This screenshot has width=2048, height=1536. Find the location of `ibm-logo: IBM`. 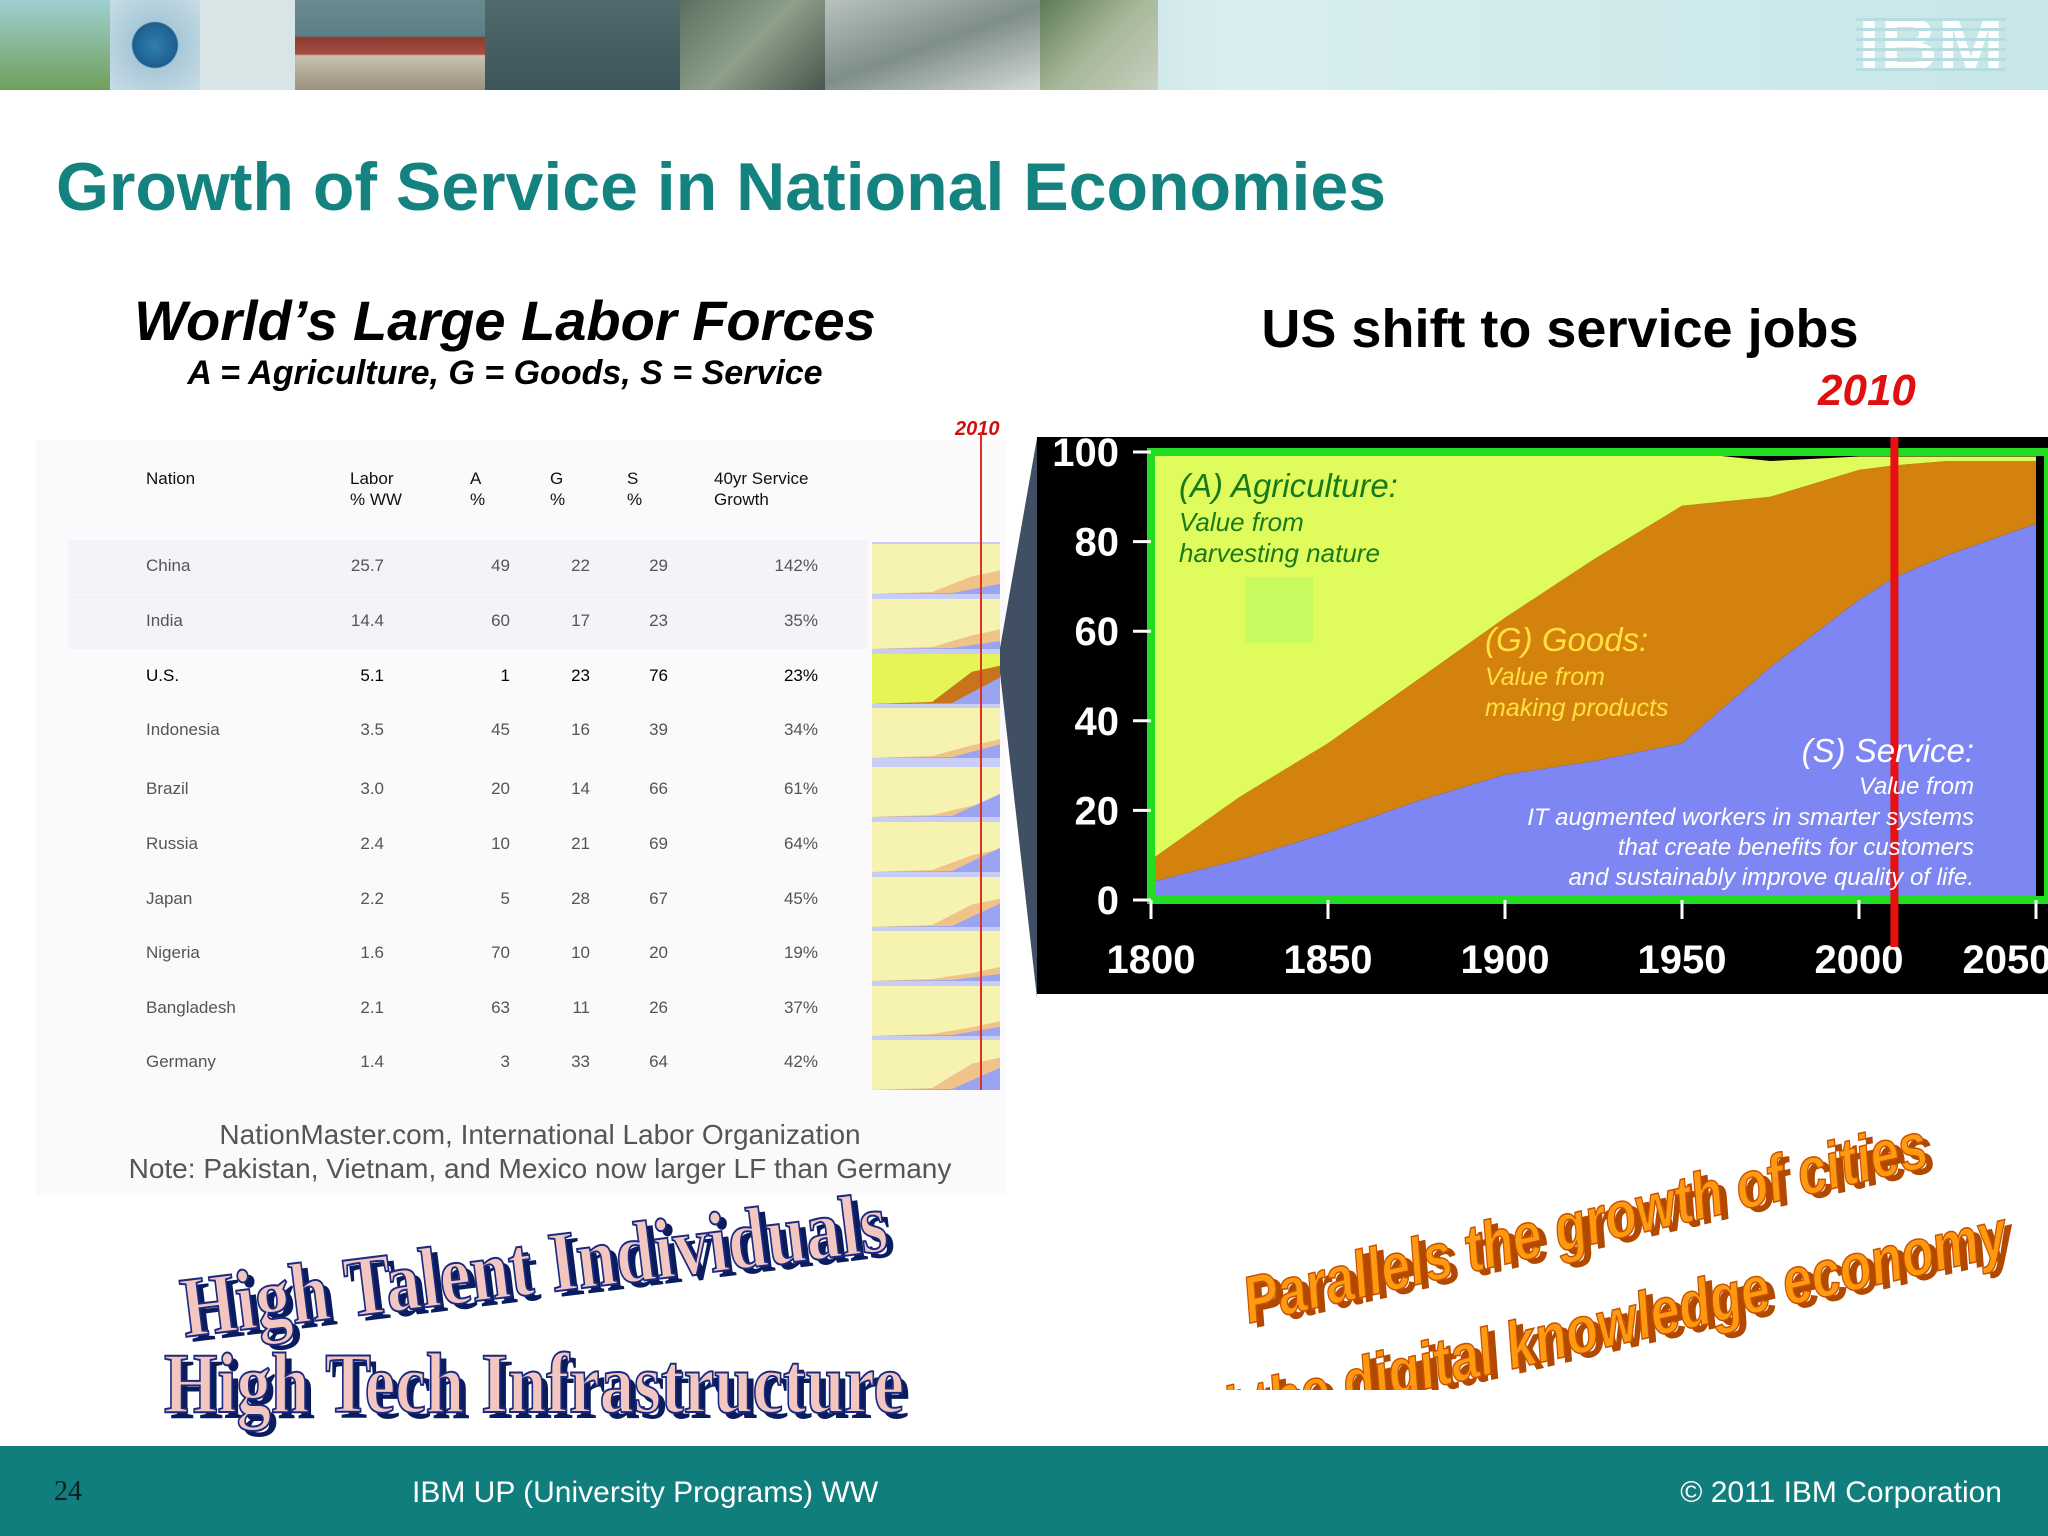

ibm-logo: IBM is located at coordinates (1931, 44).